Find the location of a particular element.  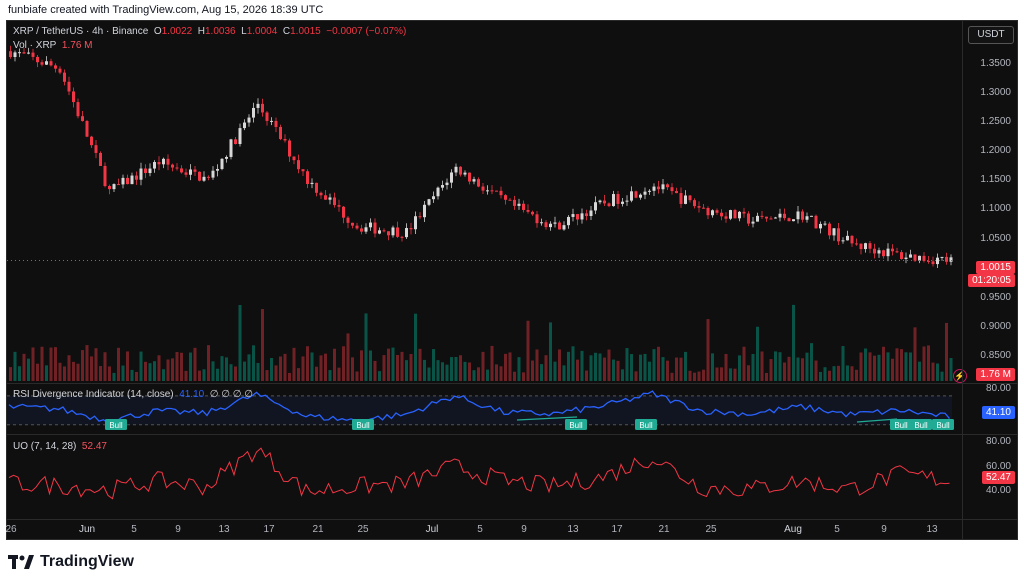

pane-separator-rsi is located at coordinates (512, 383).